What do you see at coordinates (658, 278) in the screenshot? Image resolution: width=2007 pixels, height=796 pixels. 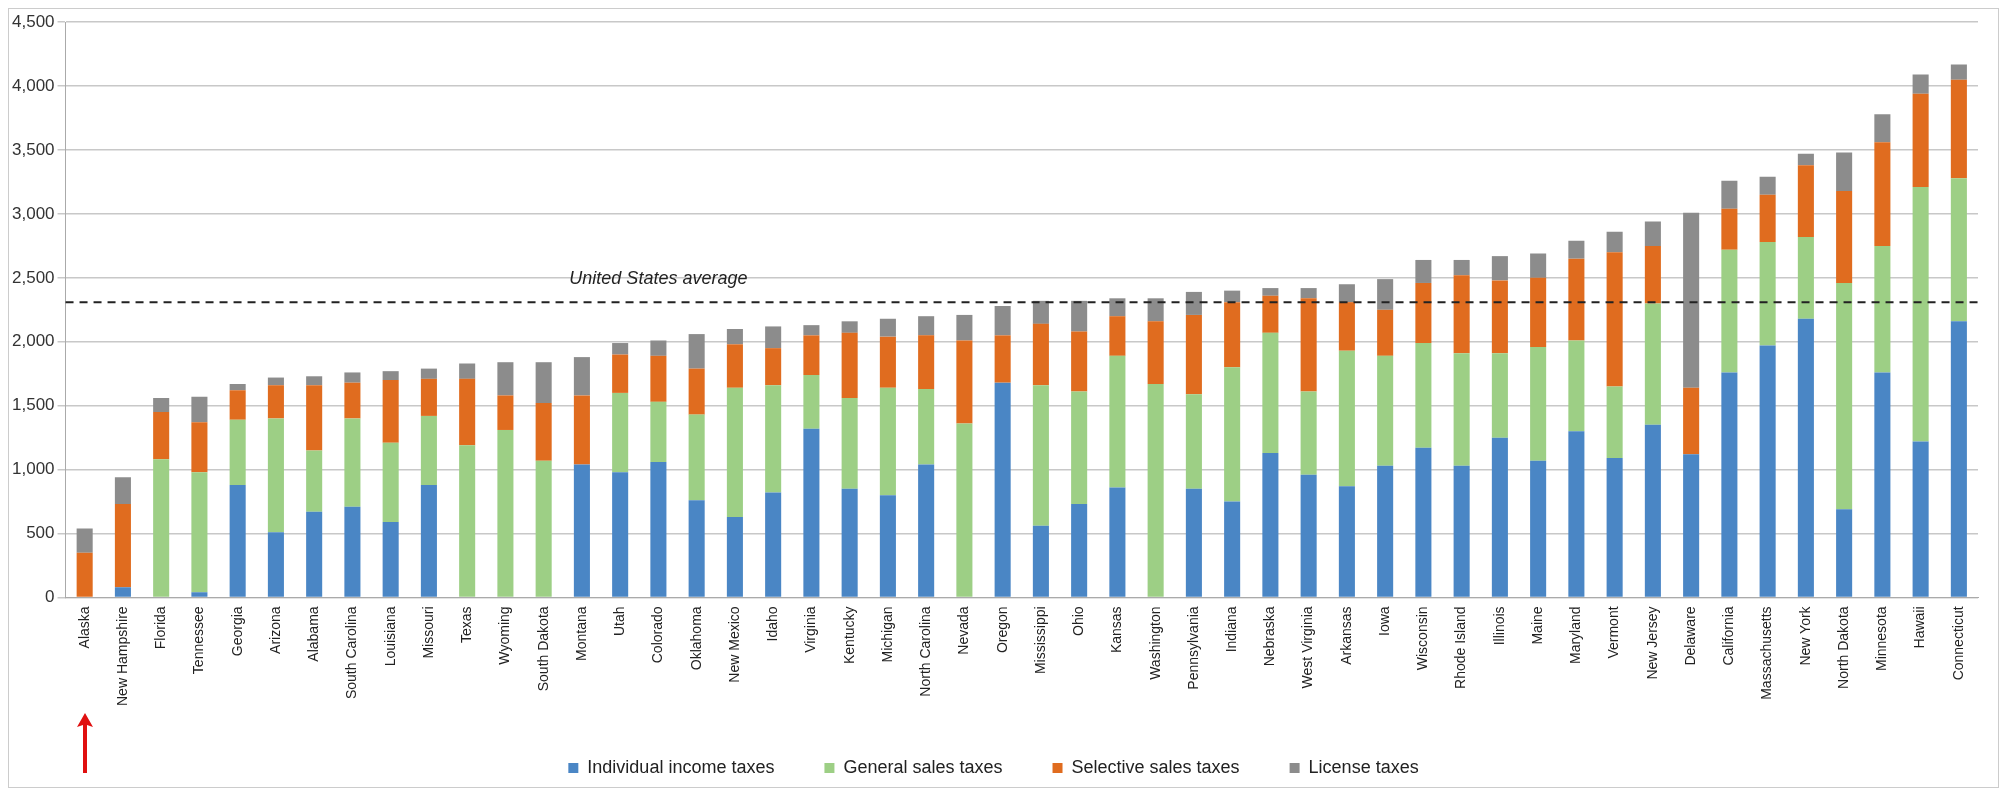 I see `ref-line-label: United States average` at bounding box center [658, 278].